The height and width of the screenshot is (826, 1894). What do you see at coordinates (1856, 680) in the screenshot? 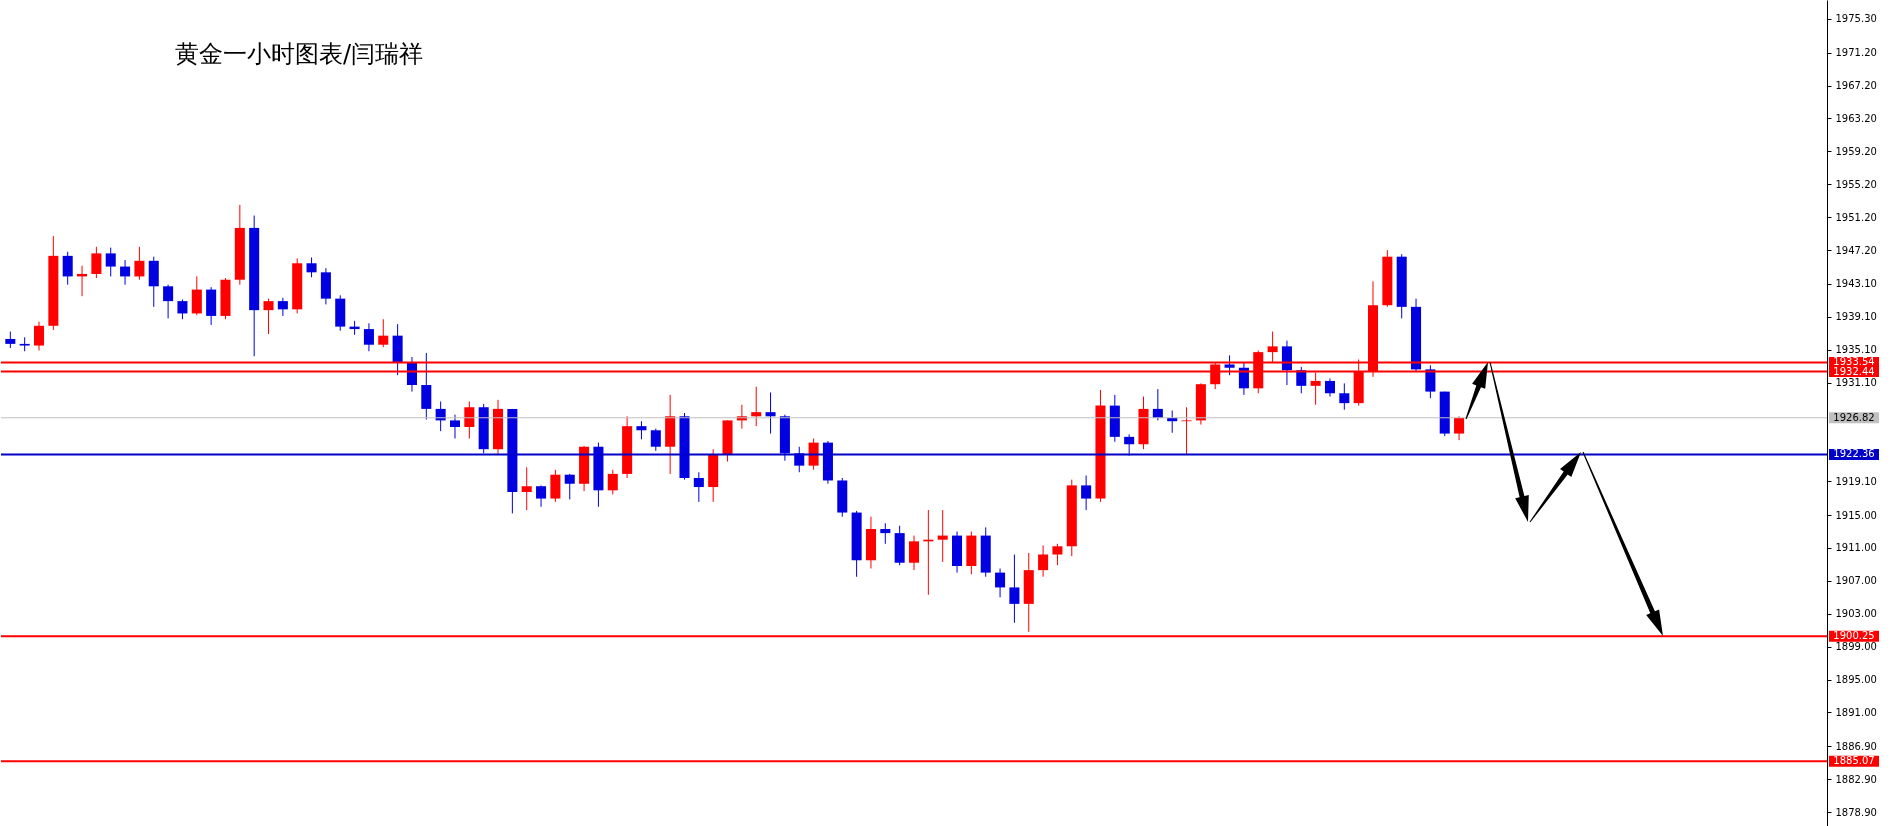
I see `y-tick-label: 1895.00` at bounding box center [1856, 680].